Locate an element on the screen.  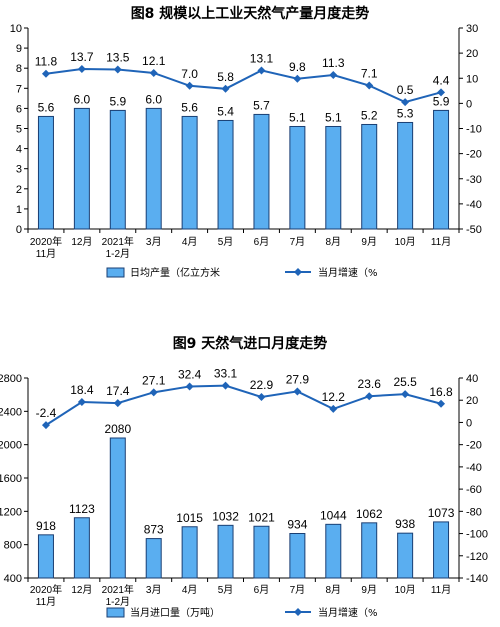
line-data-label: 9.8 is located at coordinates (297, 67).